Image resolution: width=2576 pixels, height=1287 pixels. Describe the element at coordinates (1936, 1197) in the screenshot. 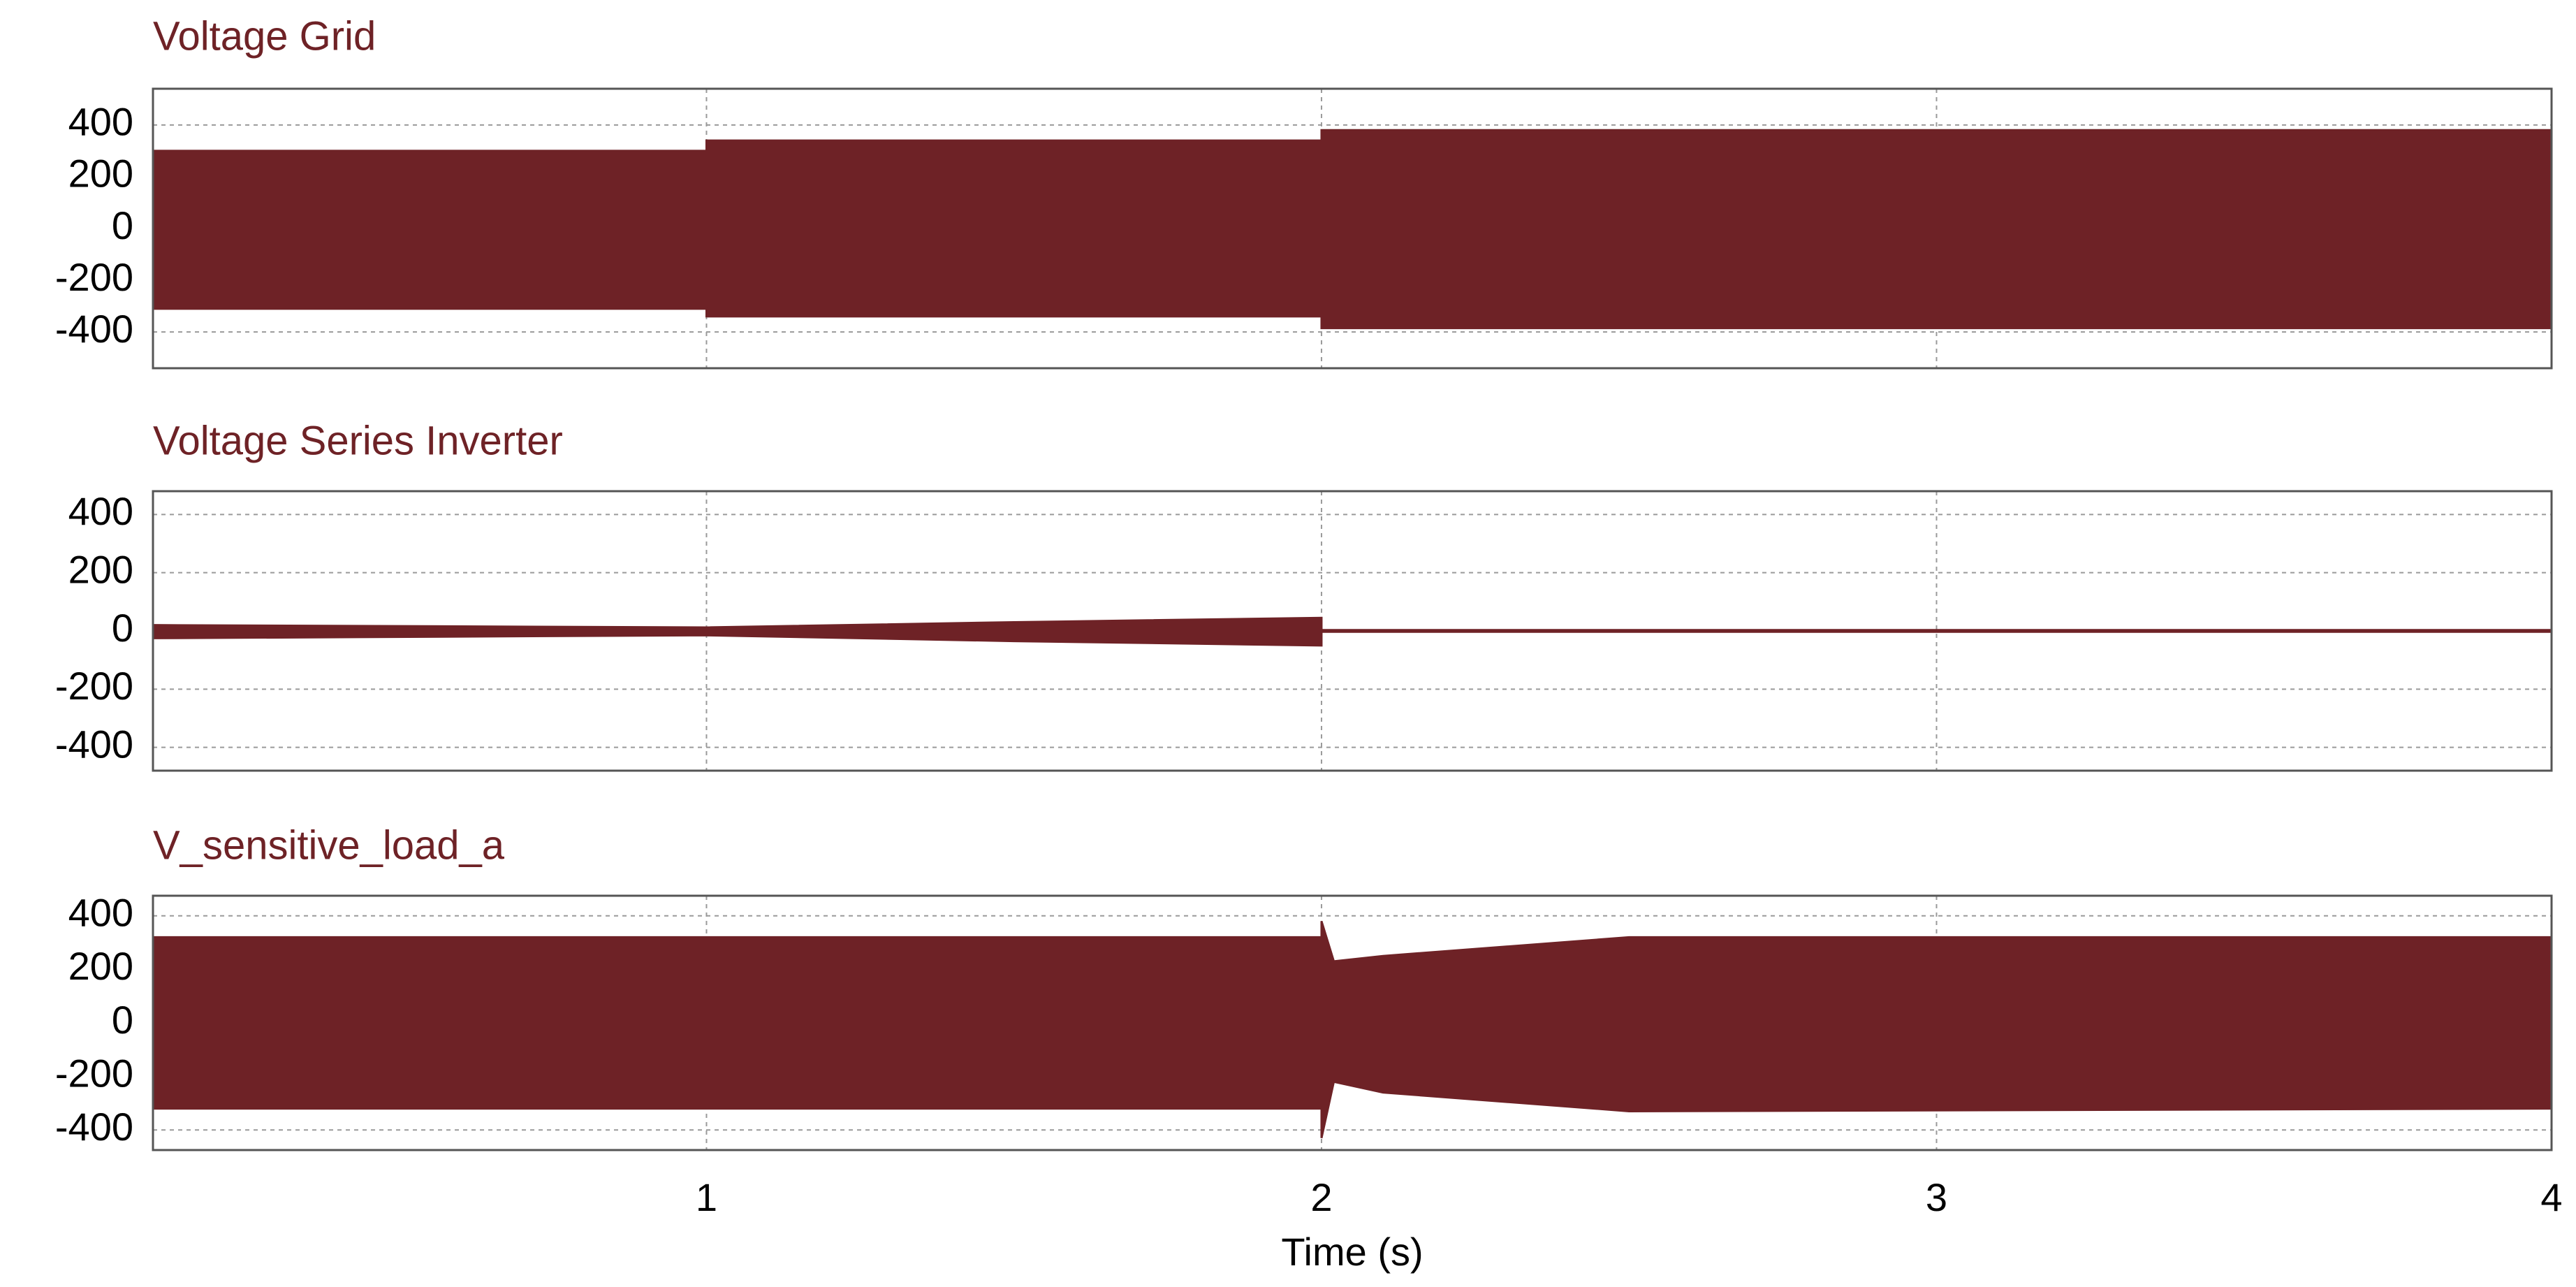

I see `x-tick-label: 3` at that location.